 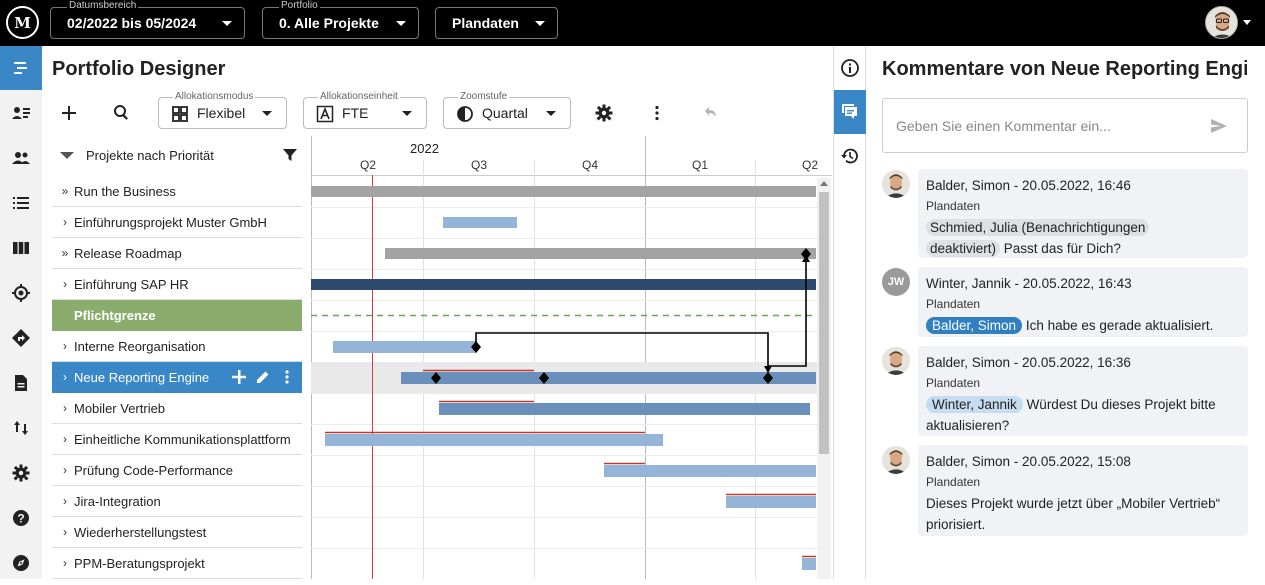 What do you see at coordinates (974, 404) in the screenshot?
I see `mention: Winter, Jannik` at bounding box center [974, 404].